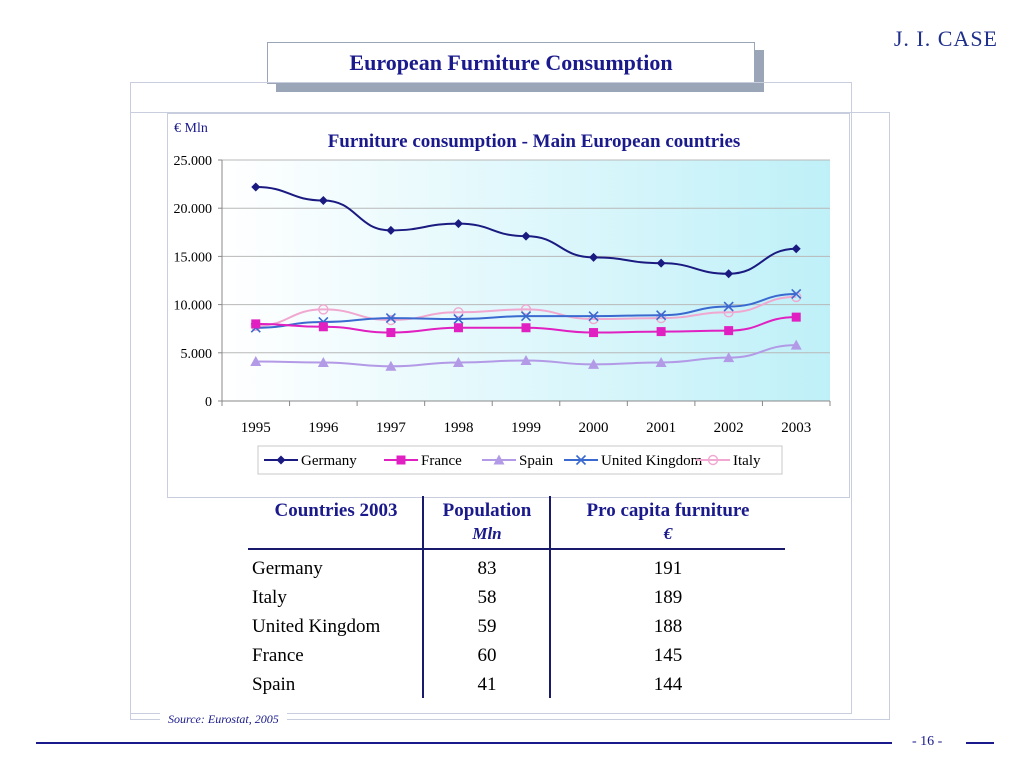  I want to click on table-header: Population, so click(487, 510).